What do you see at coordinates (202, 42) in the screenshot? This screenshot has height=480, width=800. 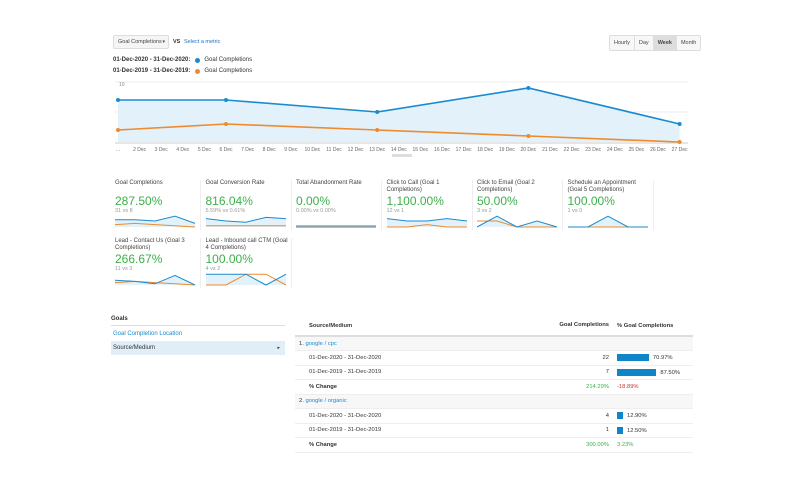 I see `select-metric-link: Select a metric` at bounding box center [202, 42].